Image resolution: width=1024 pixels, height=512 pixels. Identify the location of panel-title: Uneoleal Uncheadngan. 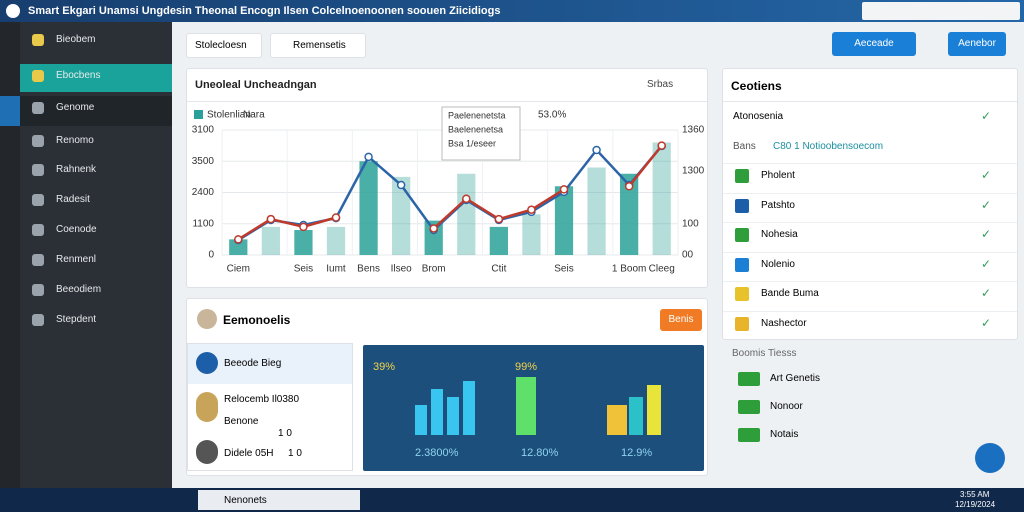
(256, 85).